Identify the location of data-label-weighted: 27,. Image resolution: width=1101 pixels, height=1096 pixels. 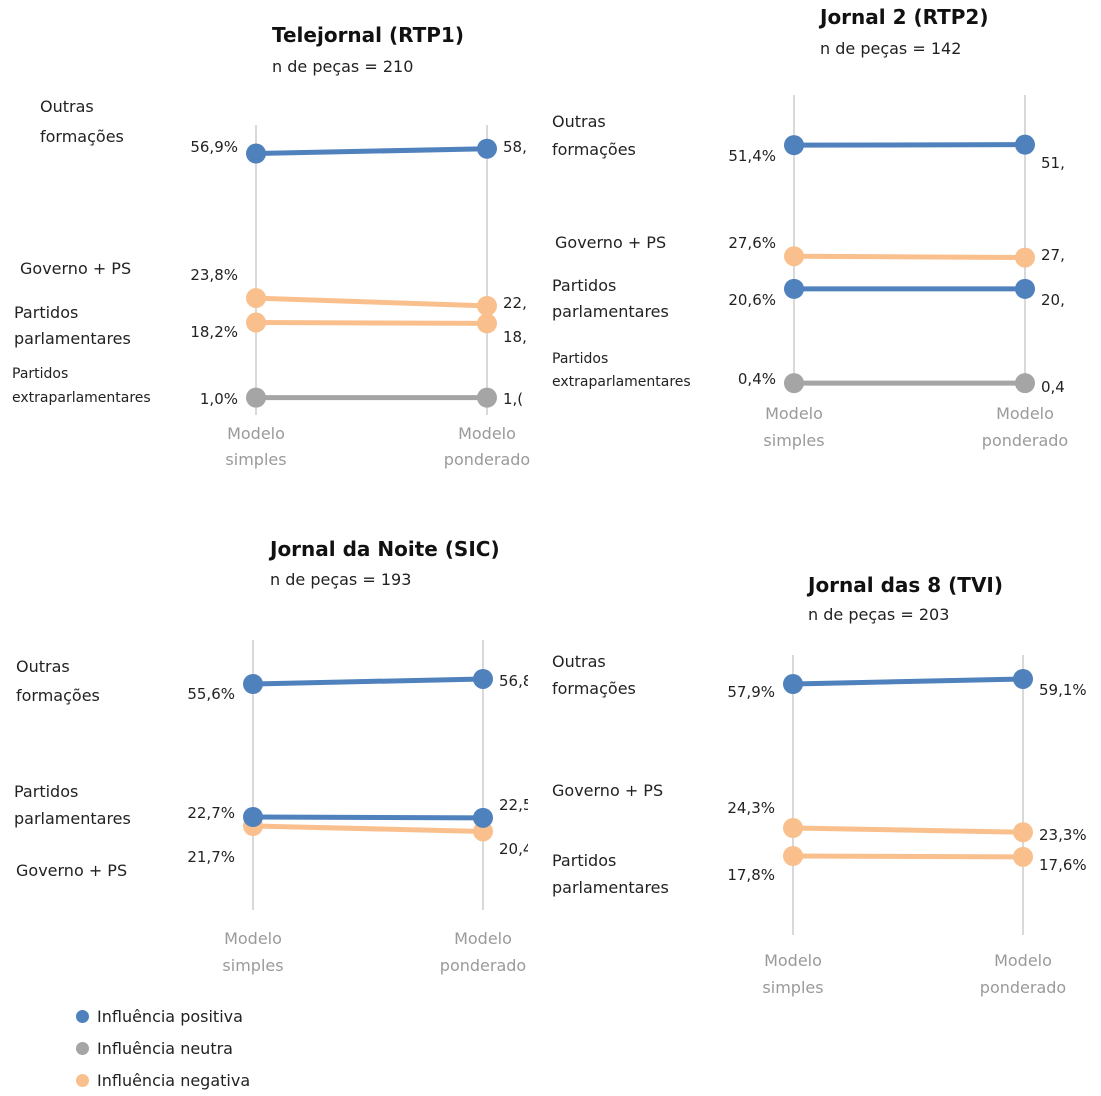
(1053, 255).